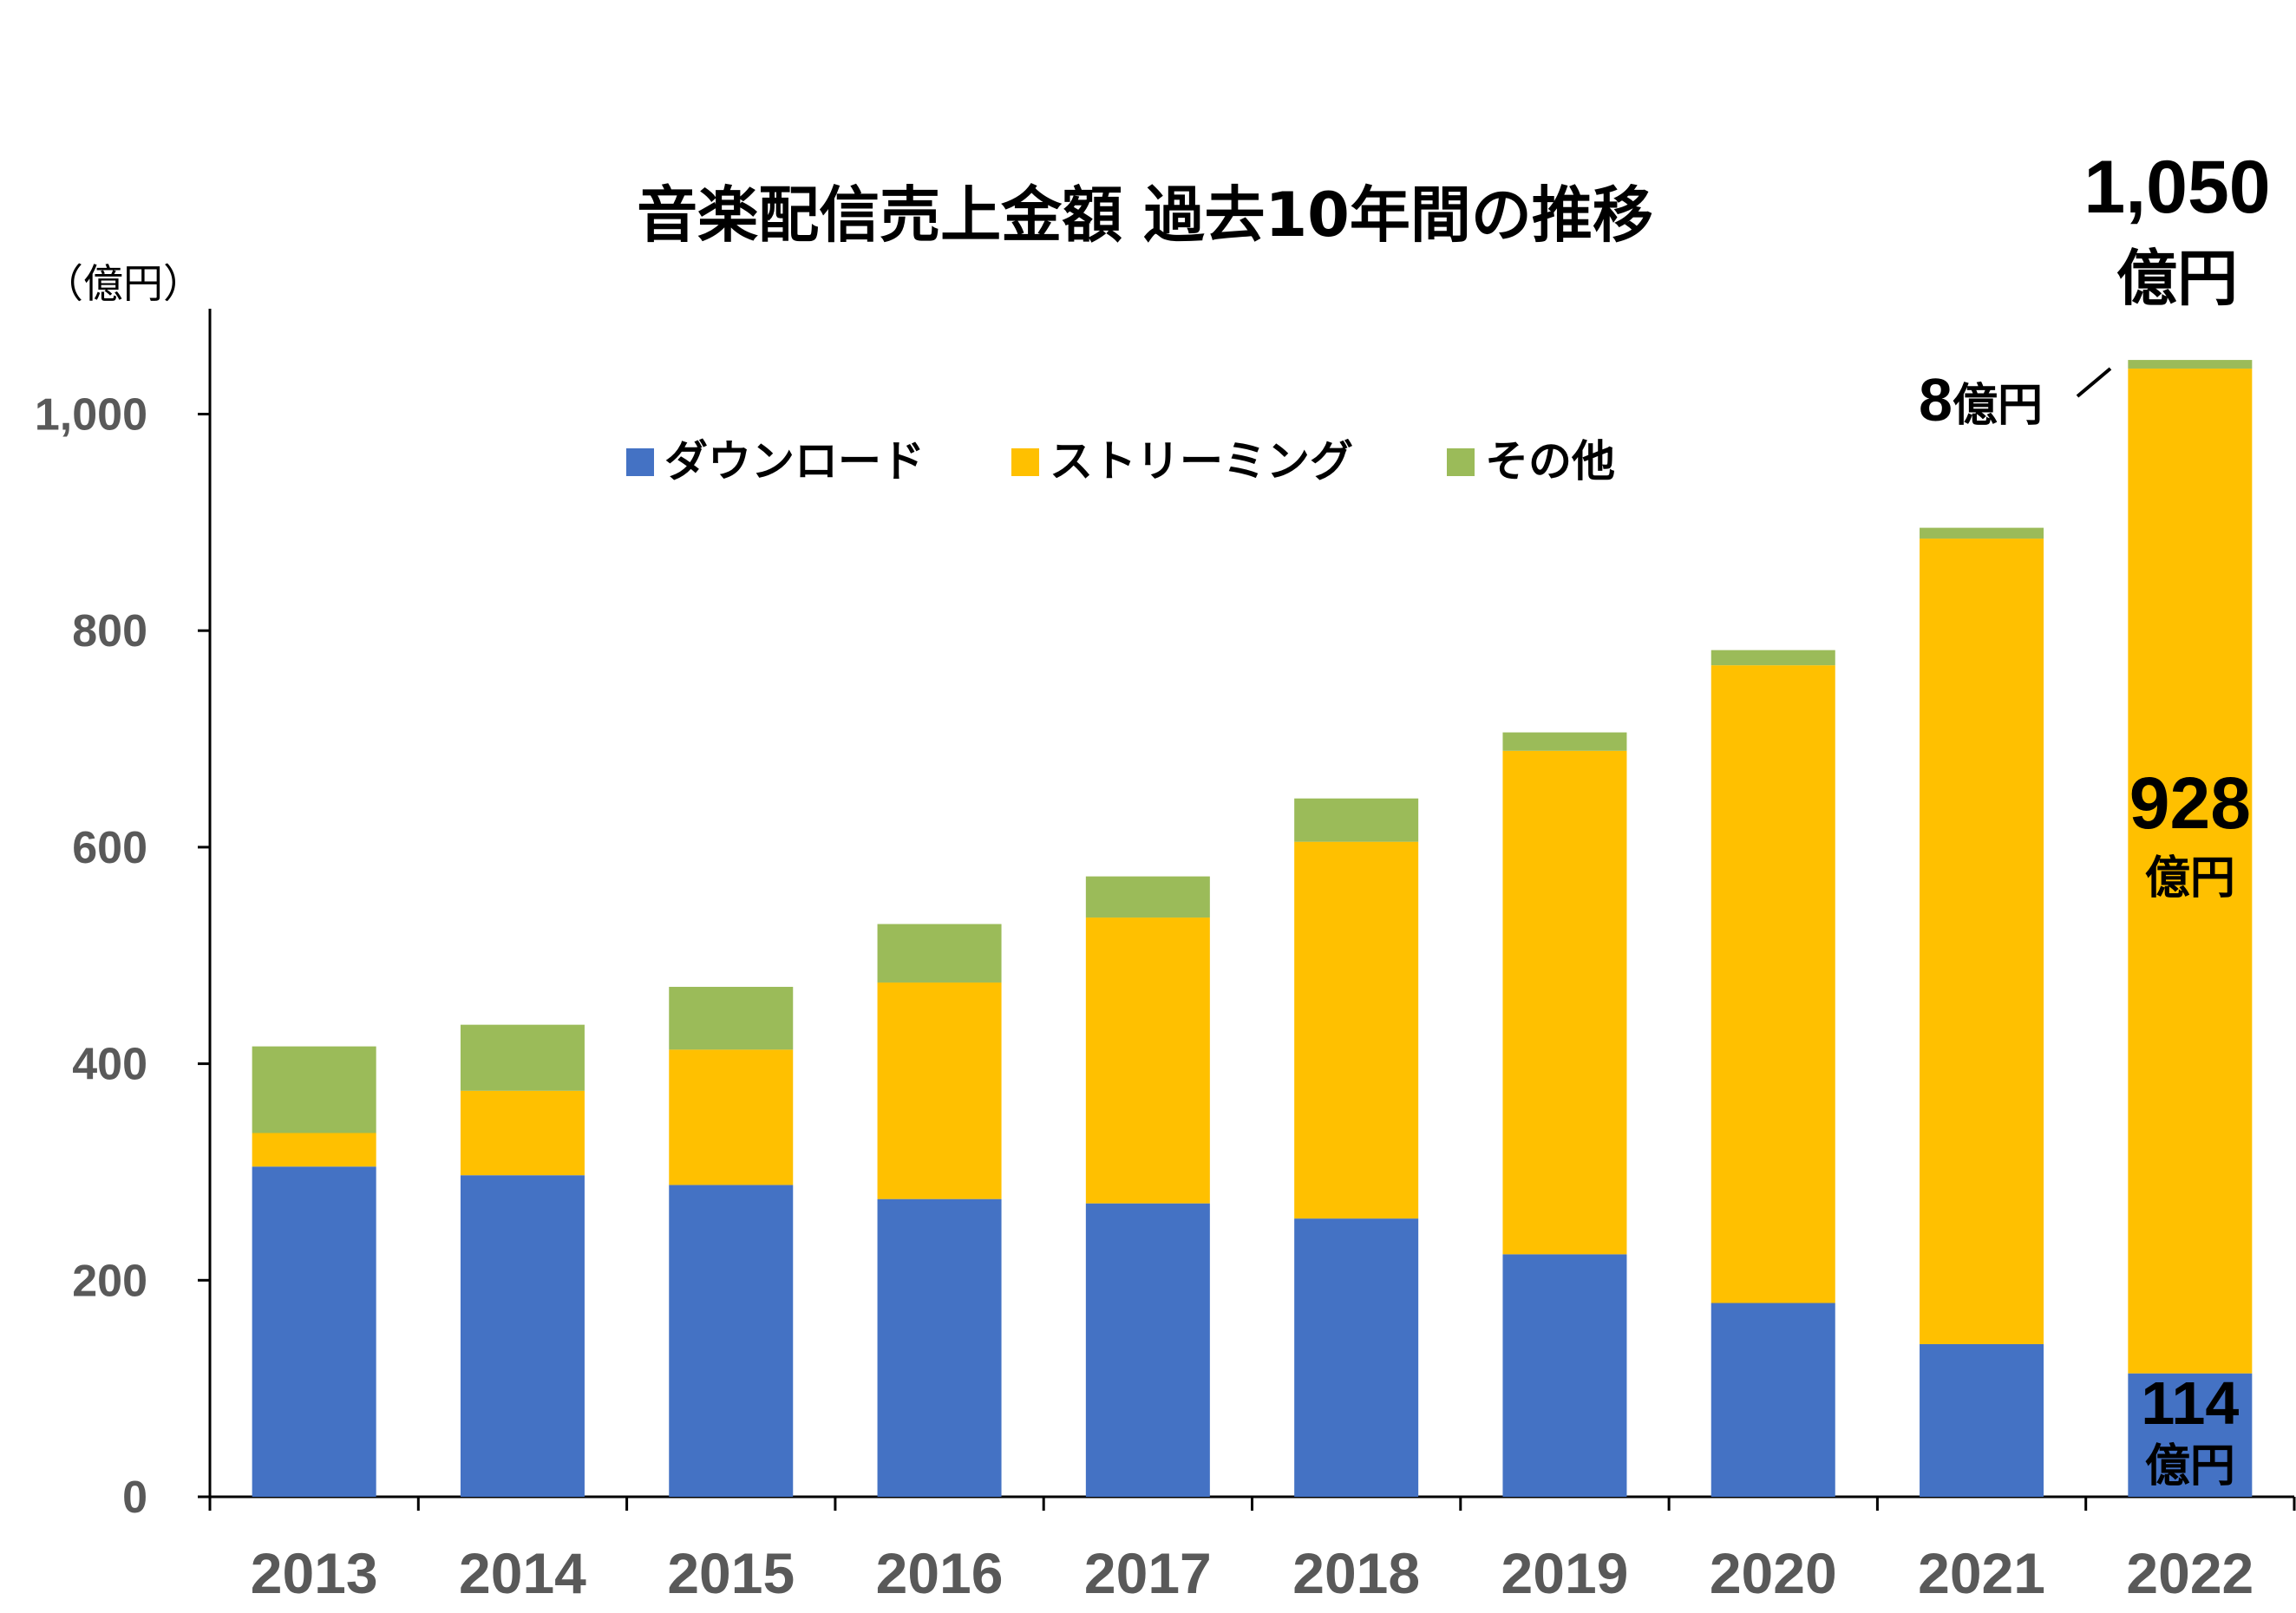  I want to click on streaming-2022-unit: 億円, so click(2190, 878).